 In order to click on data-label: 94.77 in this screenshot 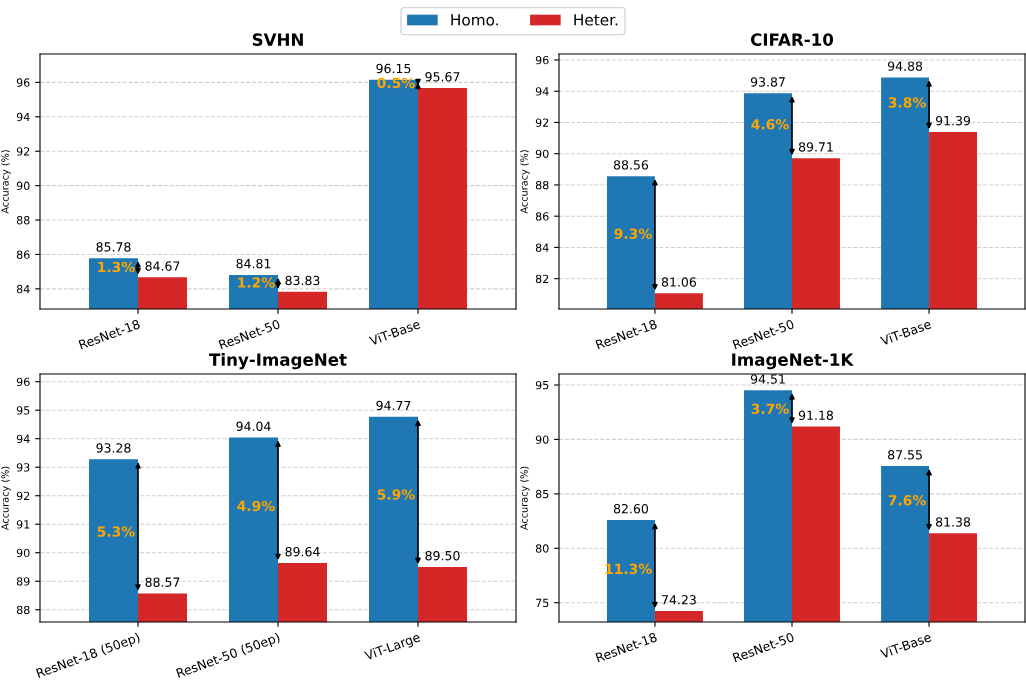, I will do `click(393, 405)`.